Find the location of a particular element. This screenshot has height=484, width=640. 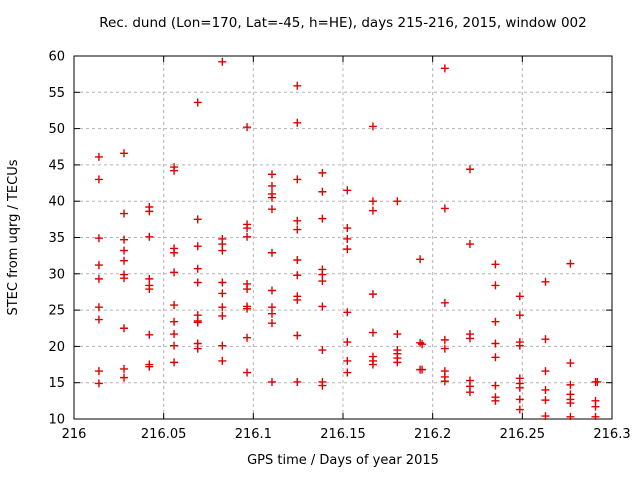

x-tick-label: 216.2 is located at coordinates (432, 434).